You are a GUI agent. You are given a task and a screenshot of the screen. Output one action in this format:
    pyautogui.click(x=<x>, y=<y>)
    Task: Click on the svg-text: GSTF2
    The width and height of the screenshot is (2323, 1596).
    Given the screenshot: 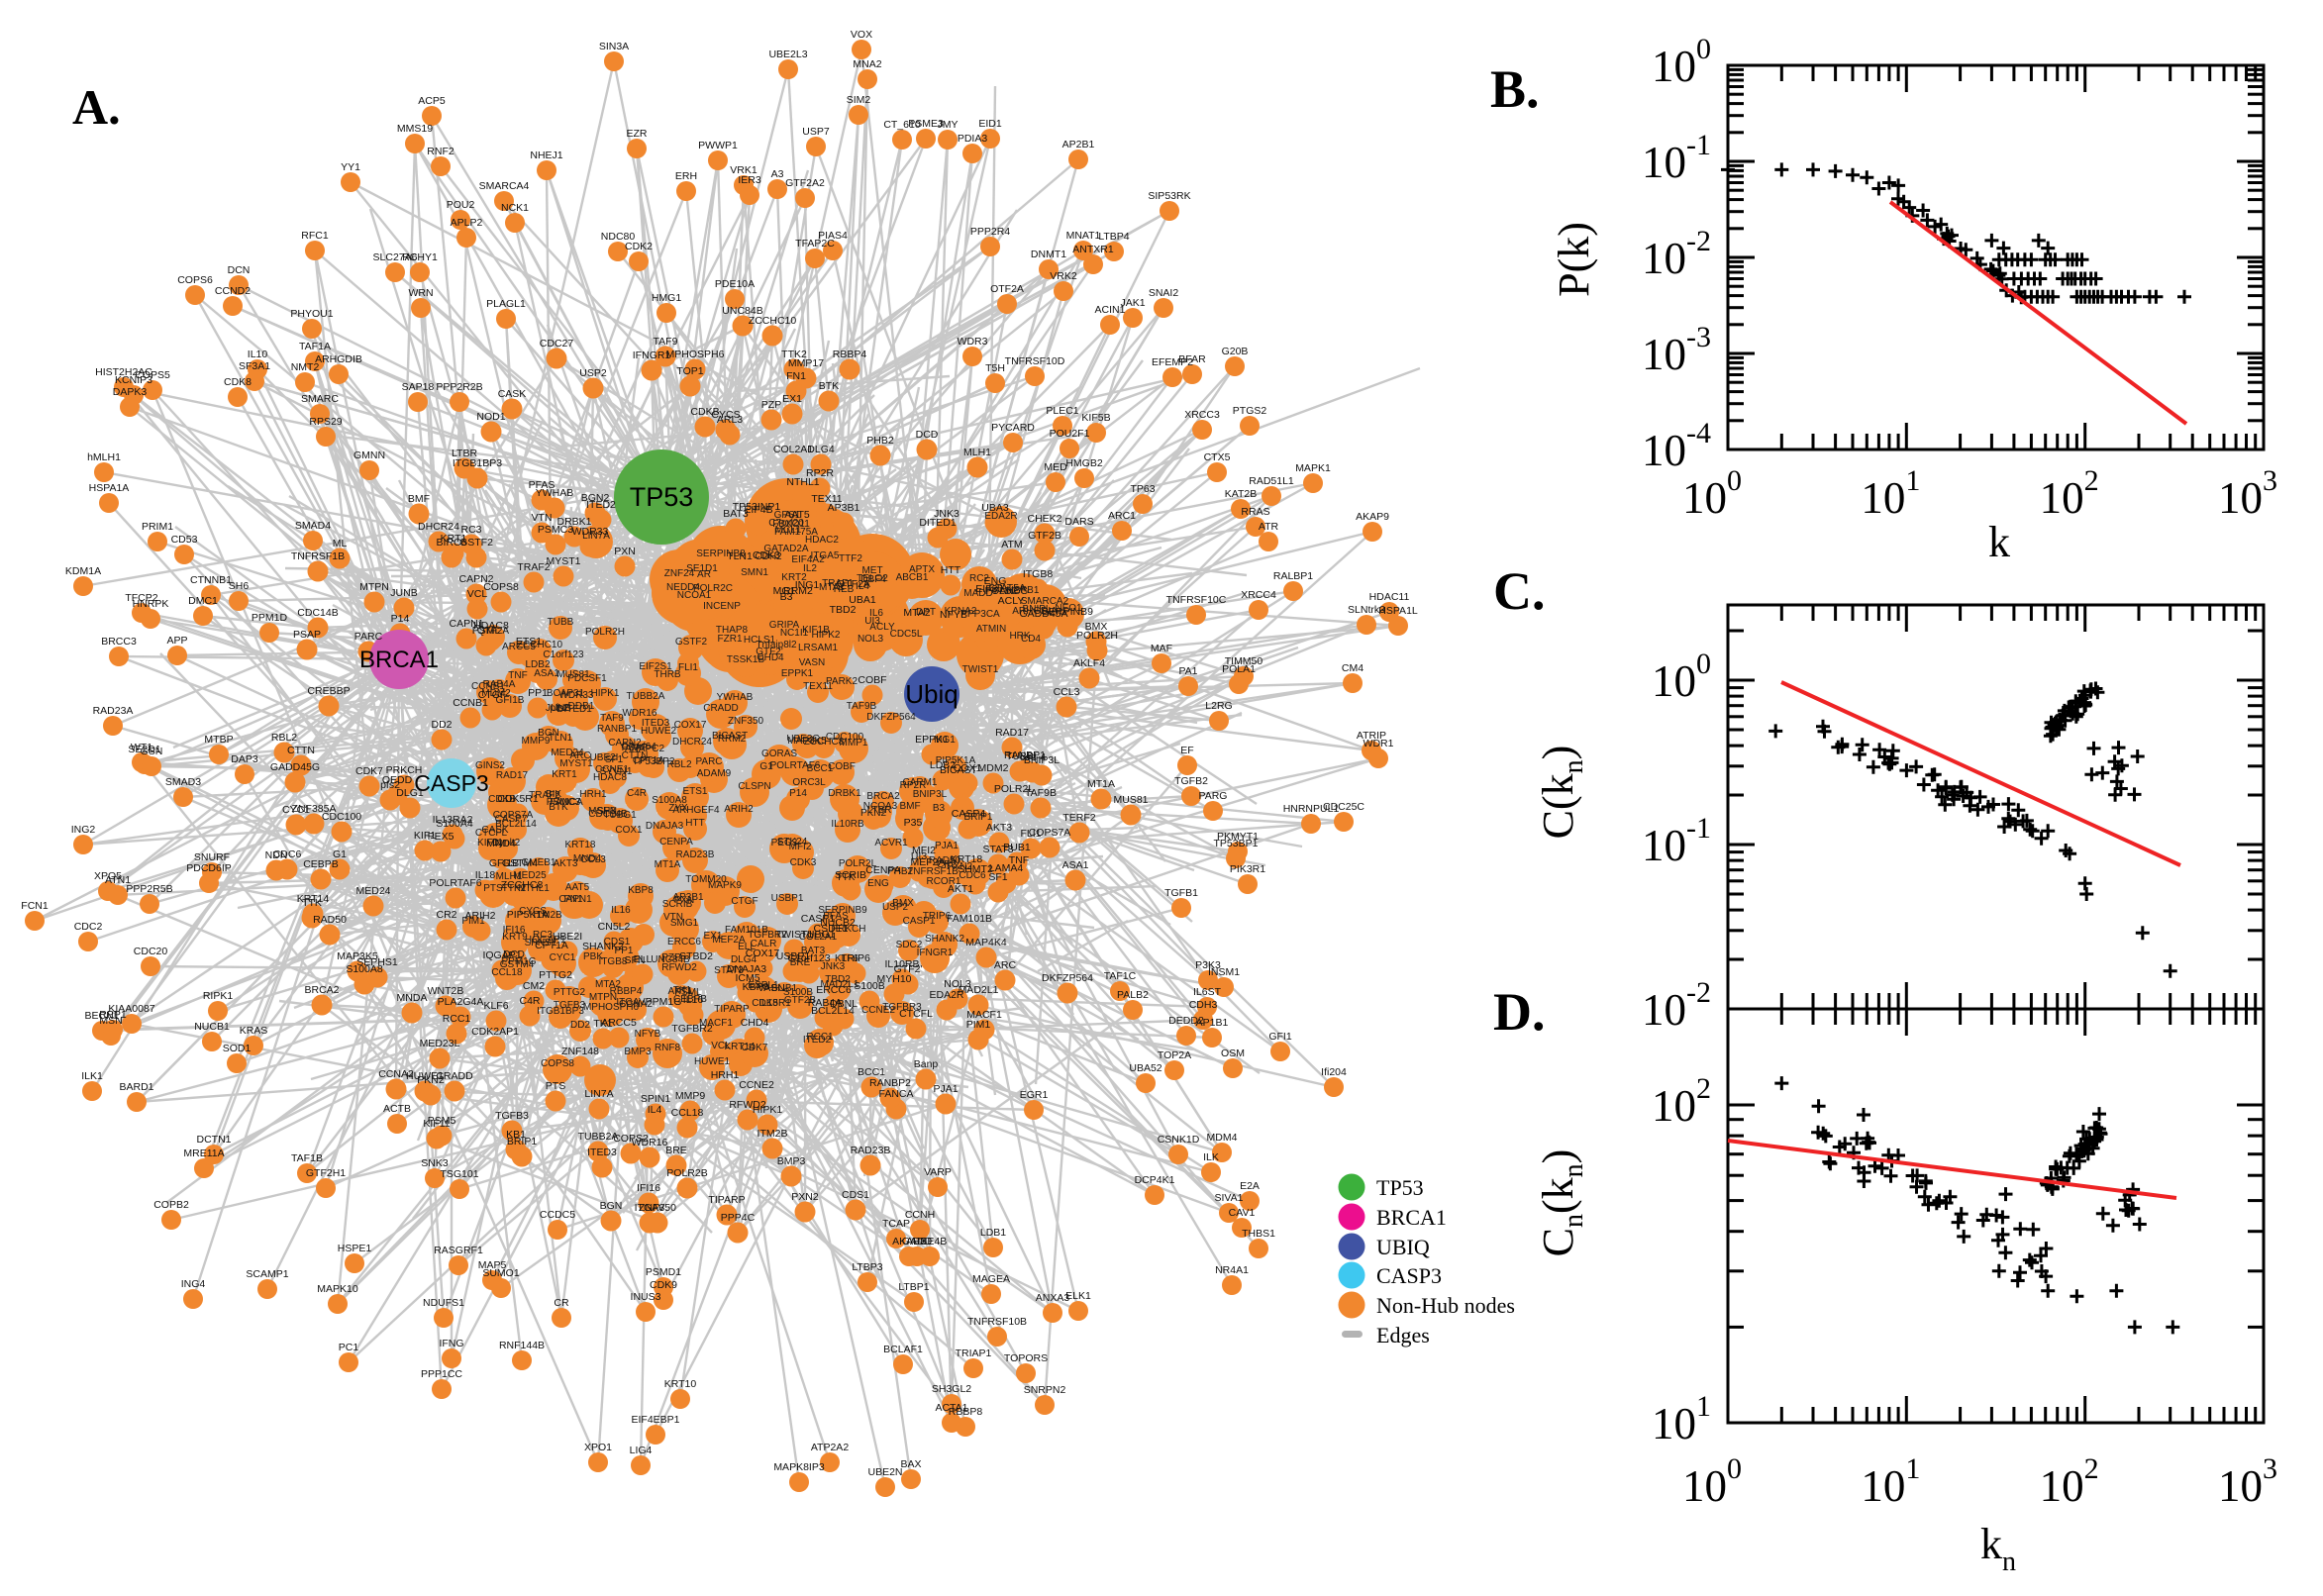 What is the action you would take?
    pyautogui.click(x=691, y=642)
    